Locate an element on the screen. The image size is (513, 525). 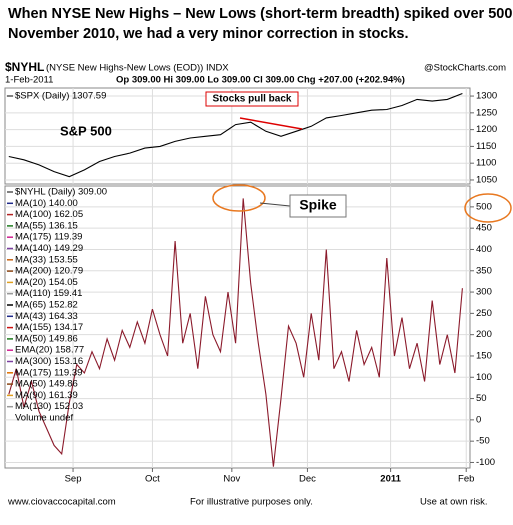
y-tick-label: 300 is located at coordinates (484, 292).